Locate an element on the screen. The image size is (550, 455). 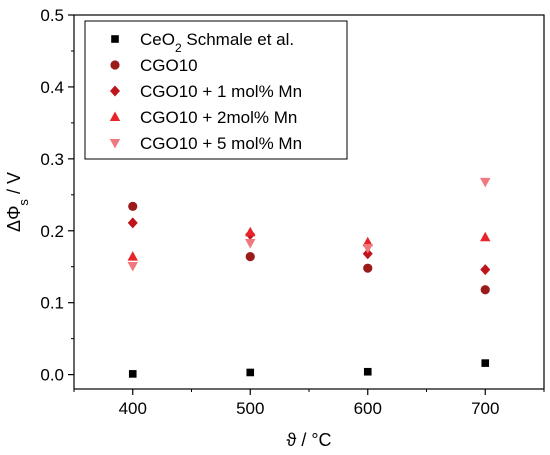
y-tick-label: 0.3 is located at coordinates (52, 159).